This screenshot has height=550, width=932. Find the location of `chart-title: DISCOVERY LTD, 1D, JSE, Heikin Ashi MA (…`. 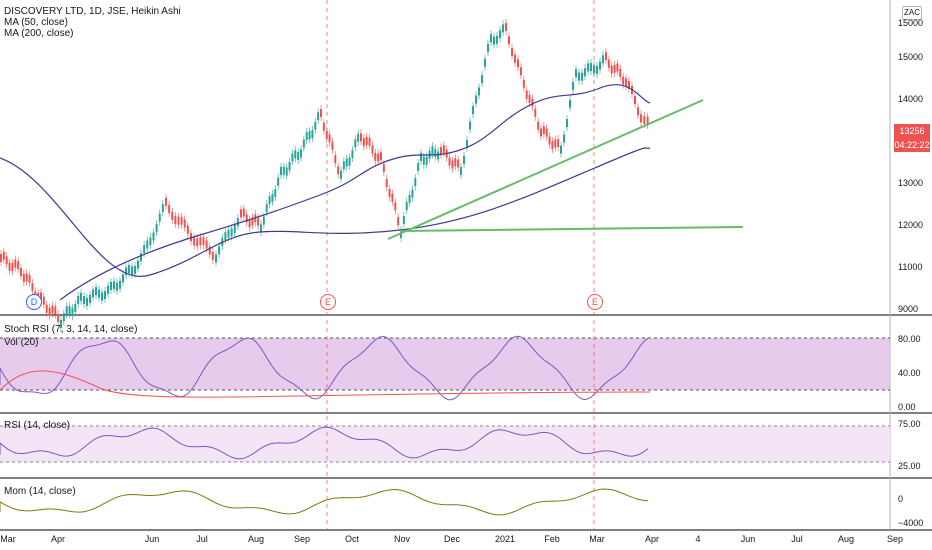

chart-title: DISCOVERY LTD, 1D, JSE, Heikin Ashi MA (… is located at coordinates (92, 22).